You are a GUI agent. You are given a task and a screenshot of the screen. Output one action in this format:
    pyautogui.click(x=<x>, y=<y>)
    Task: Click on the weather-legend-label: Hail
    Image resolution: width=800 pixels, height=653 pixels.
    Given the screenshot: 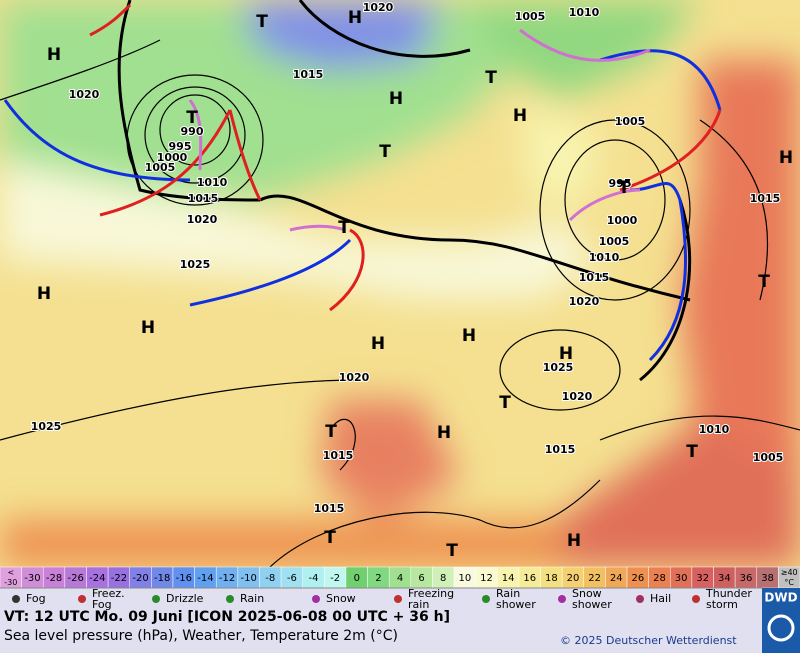 What is the action you would take?
    pyautogui.click(x=660, y=598)
    